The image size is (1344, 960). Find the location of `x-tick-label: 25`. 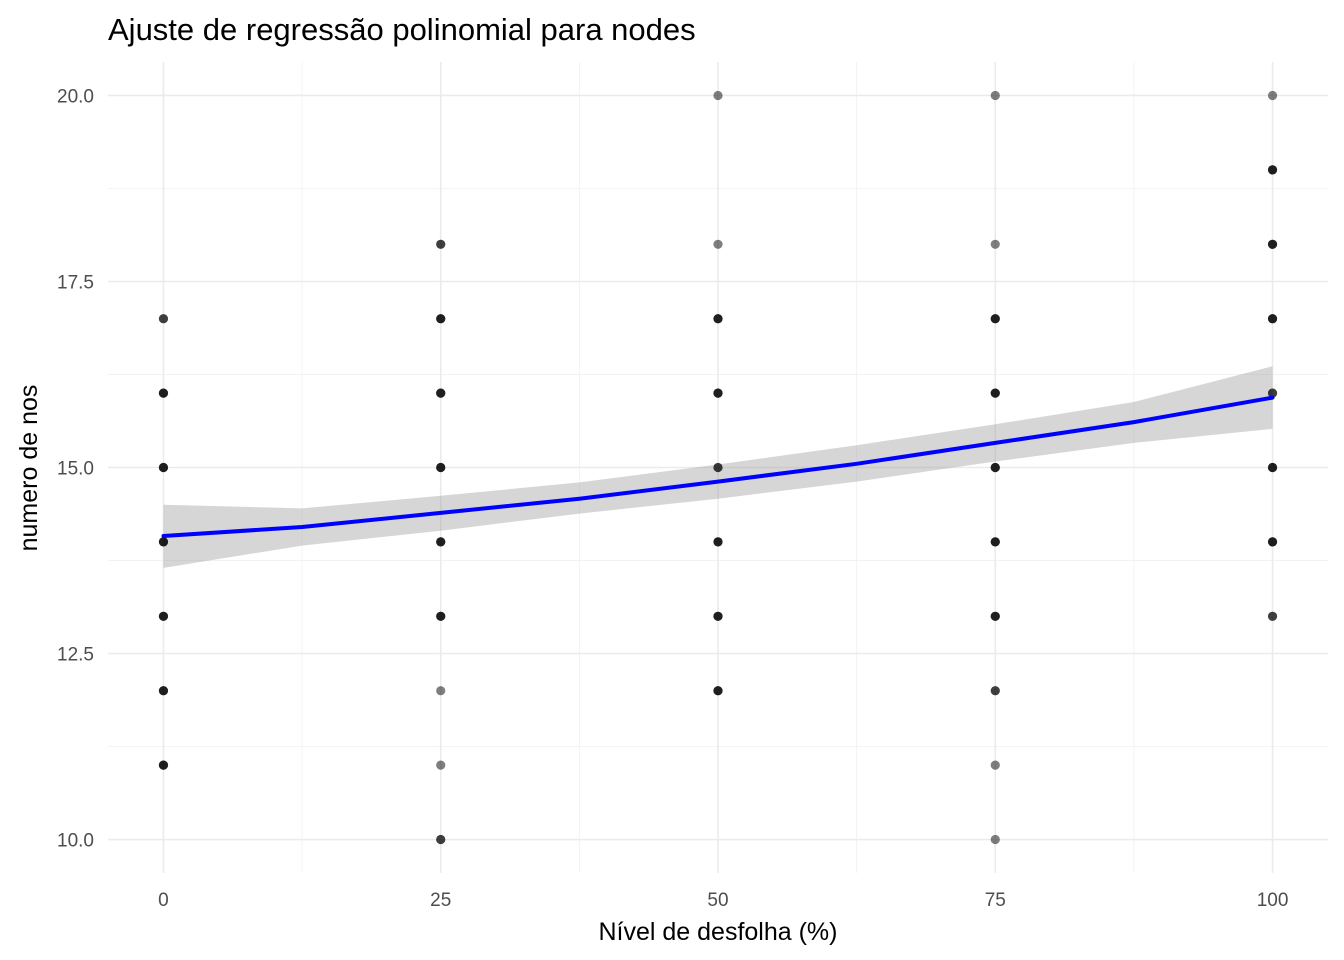

x-tick-label: 25 is located at coordinates (440, 900).